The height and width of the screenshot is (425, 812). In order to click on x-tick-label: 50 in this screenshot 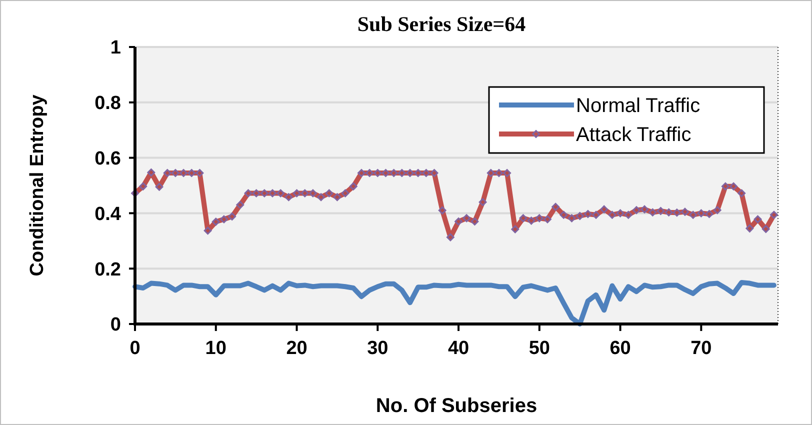, I will do `click(539, 348)`.